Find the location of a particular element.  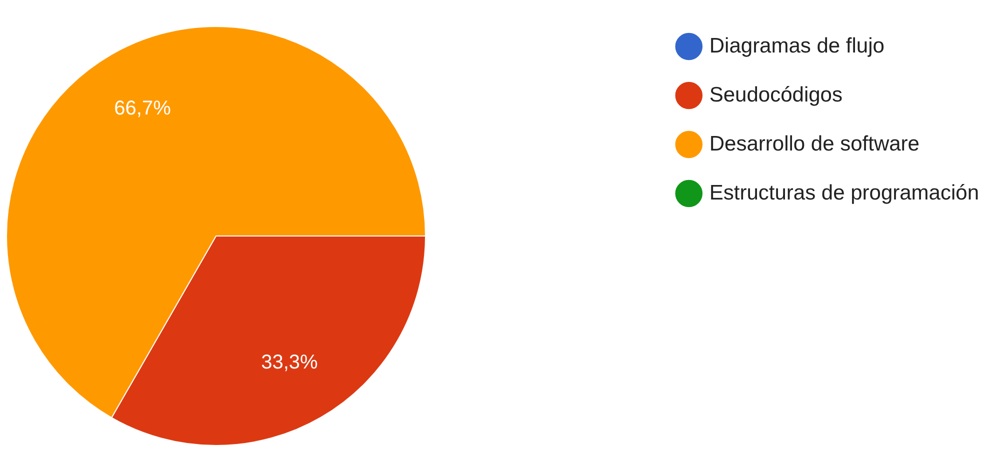

data-label: 33,3% is located at coordinates (289, 362).